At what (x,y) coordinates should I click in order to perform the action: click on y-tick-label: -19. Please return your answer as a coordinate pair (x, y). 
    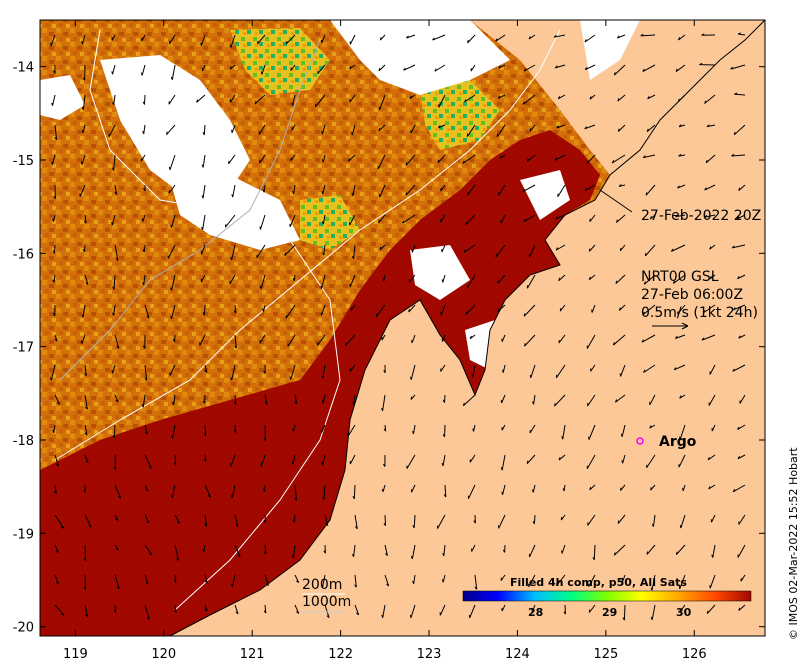
    Looking at the image, I should click on (23, 534).